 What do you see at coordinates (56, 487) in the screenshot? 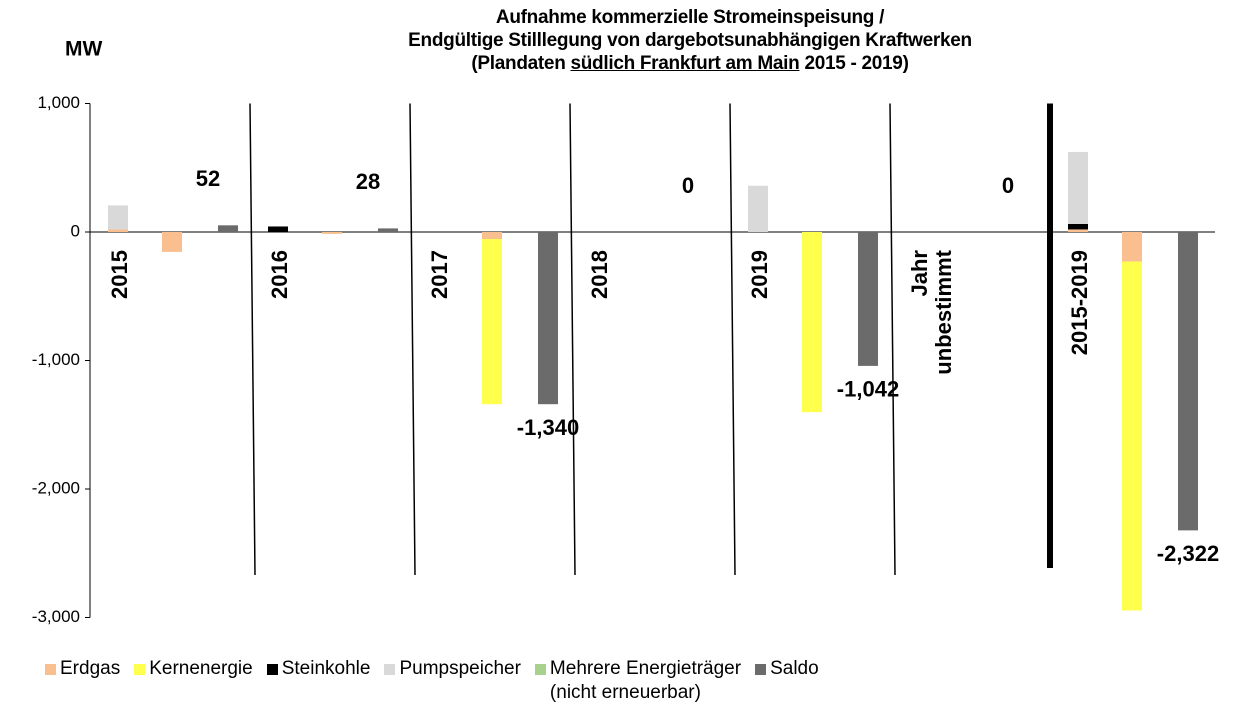
I see `y-tick-label: -2,000` at bounding box center [56, 487].